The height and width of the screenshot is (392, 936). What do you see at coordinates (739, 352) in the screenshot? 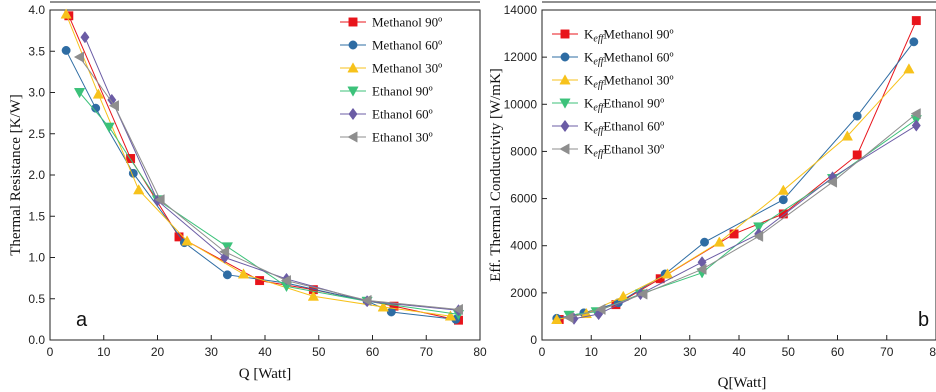
I see `chart-b-x-tick-label: 40` at bounding box center [739, 352].